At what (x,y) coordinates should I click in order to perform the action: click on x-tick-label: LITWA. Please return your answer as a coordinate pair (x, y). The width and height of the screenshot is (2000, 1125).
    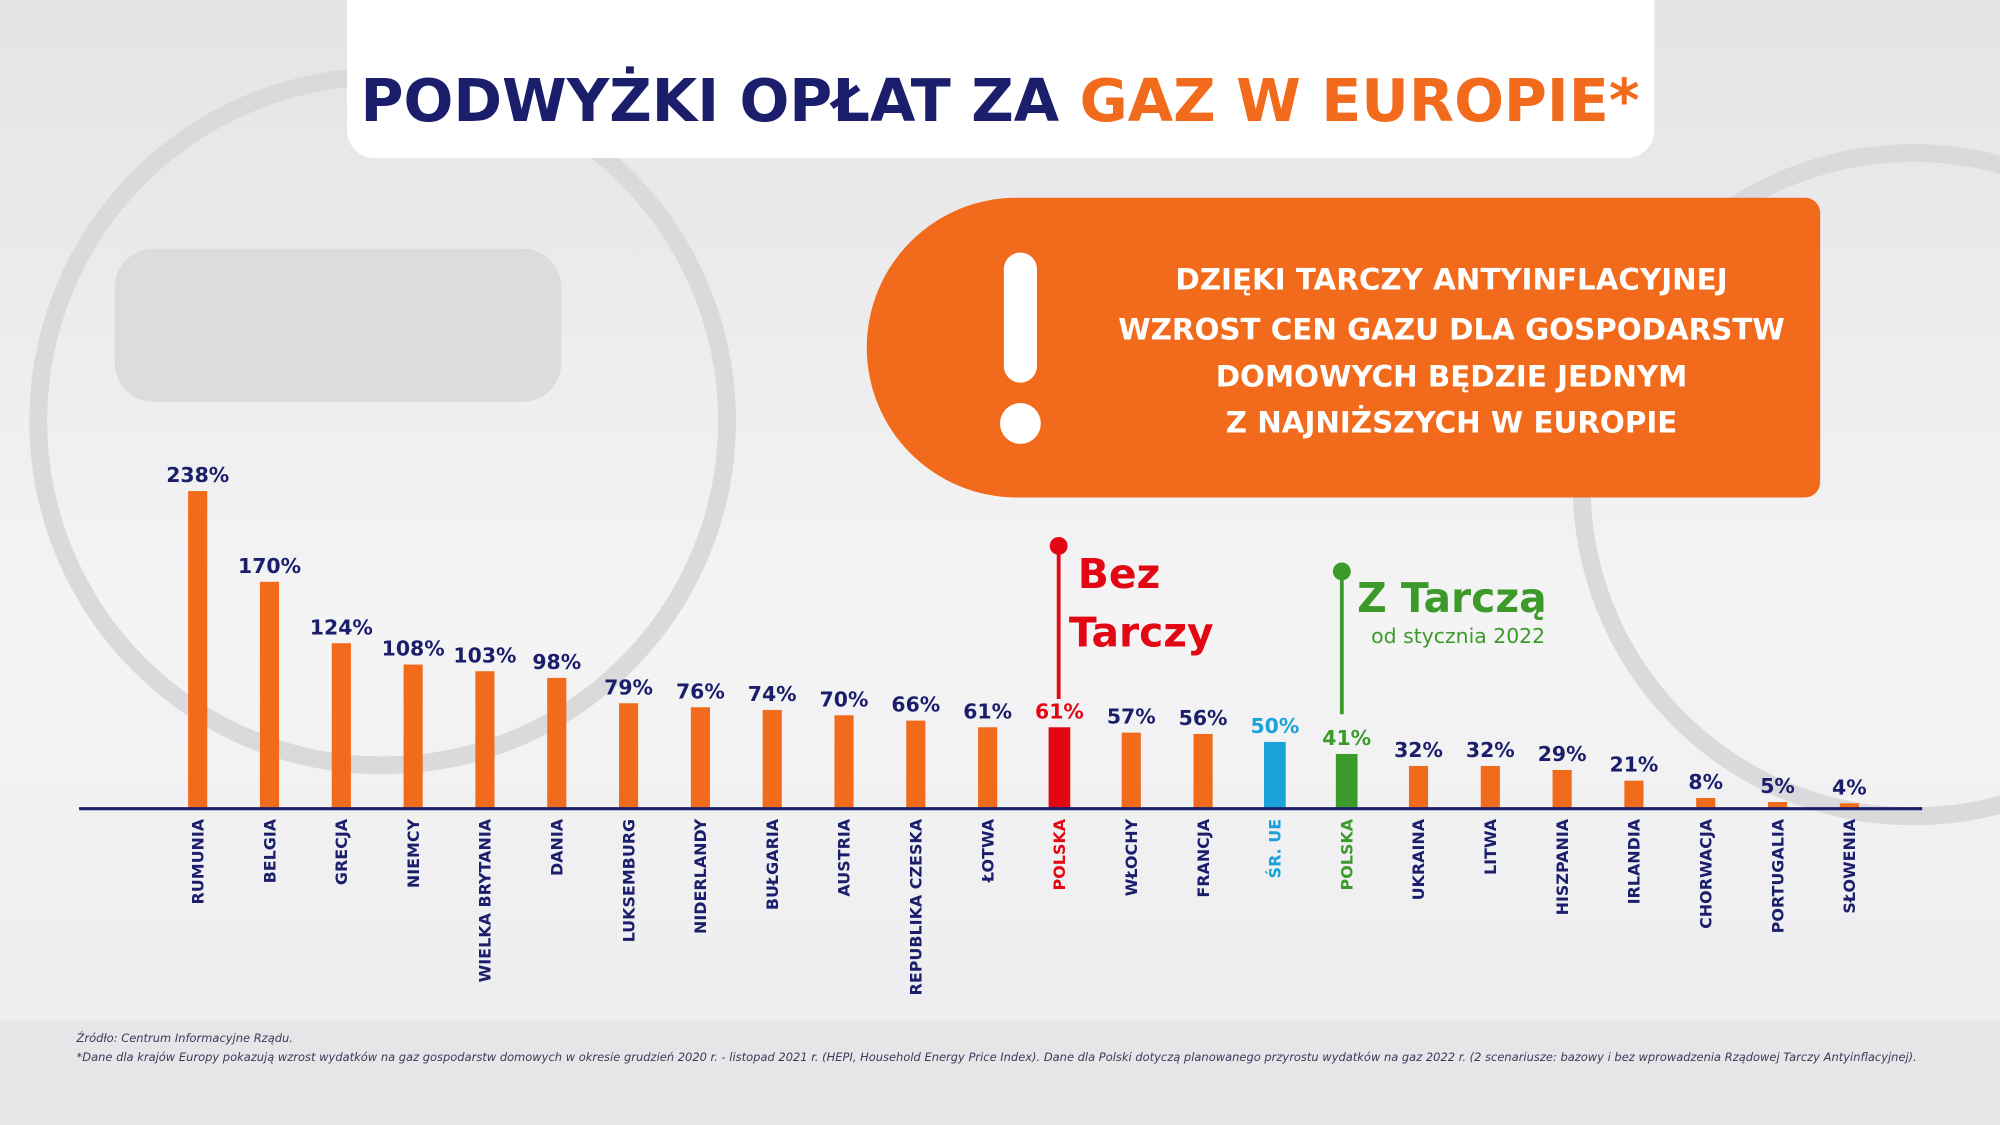
    Looking at the image, I should click on (1490, 846).